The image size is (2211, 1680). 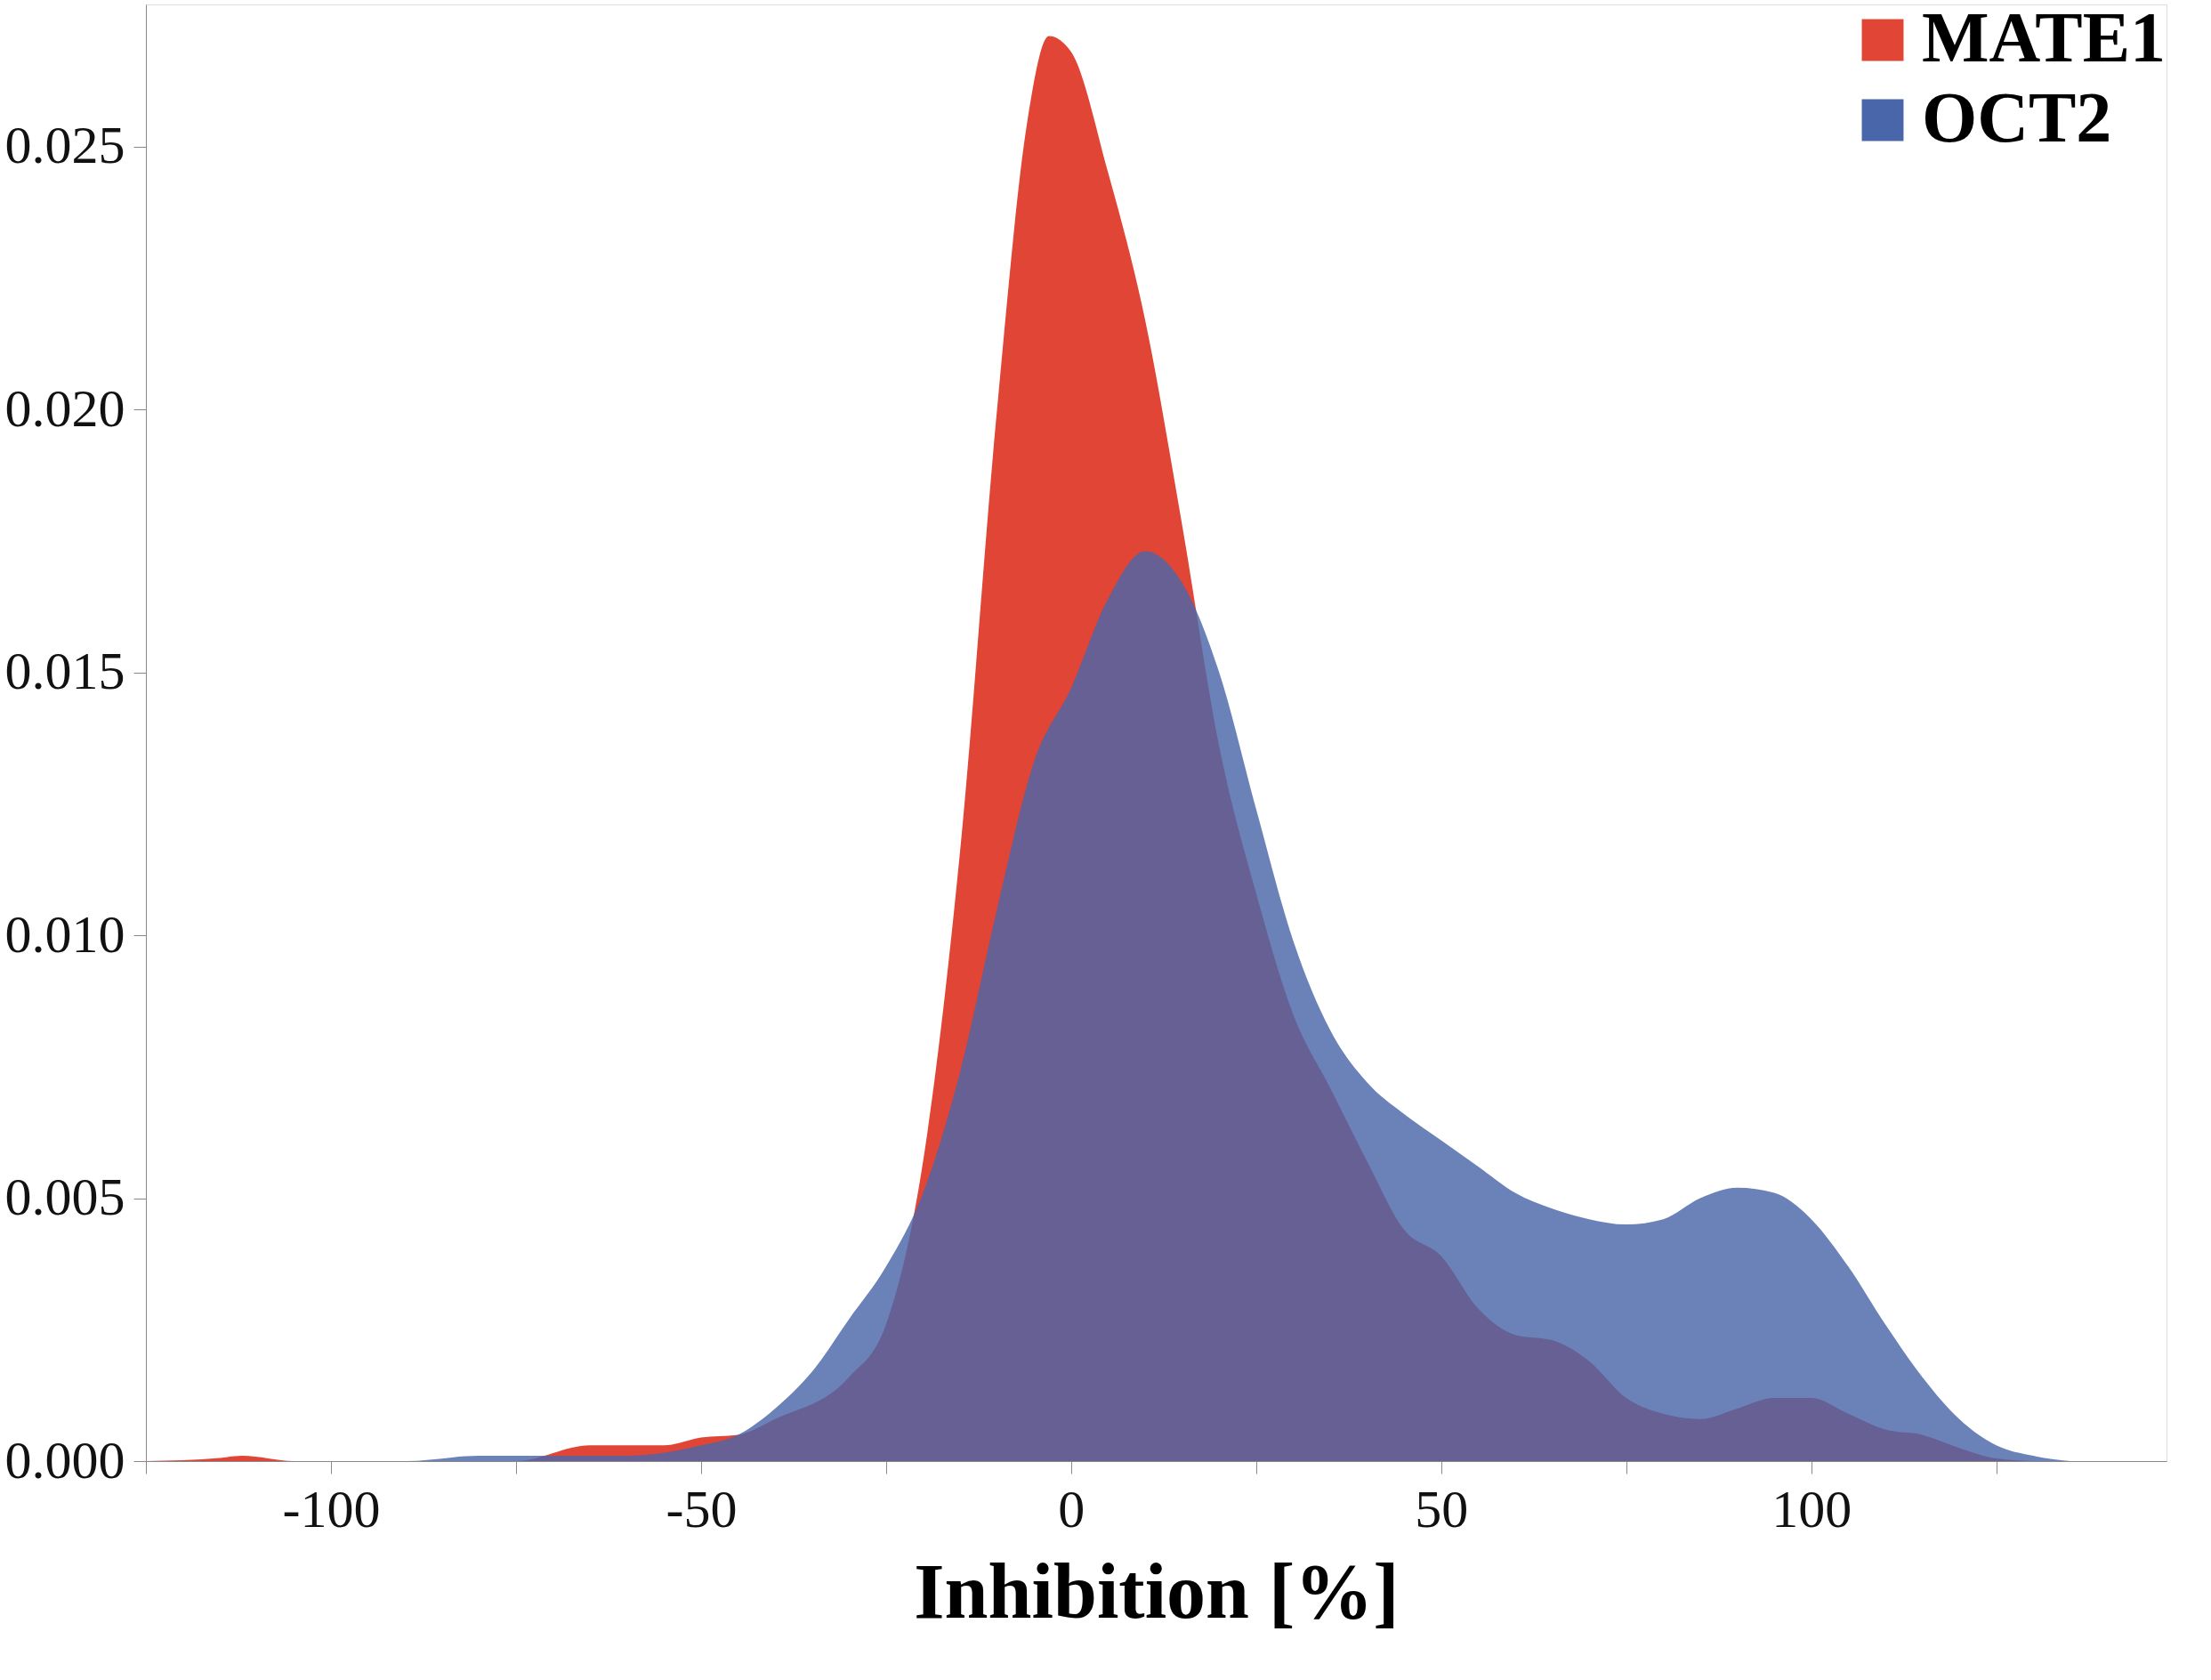 What do you see at coordinates (64, 1197) in the screenshot?
I see `y-tick-label: 0.005` at bounding box center [64, 1197].